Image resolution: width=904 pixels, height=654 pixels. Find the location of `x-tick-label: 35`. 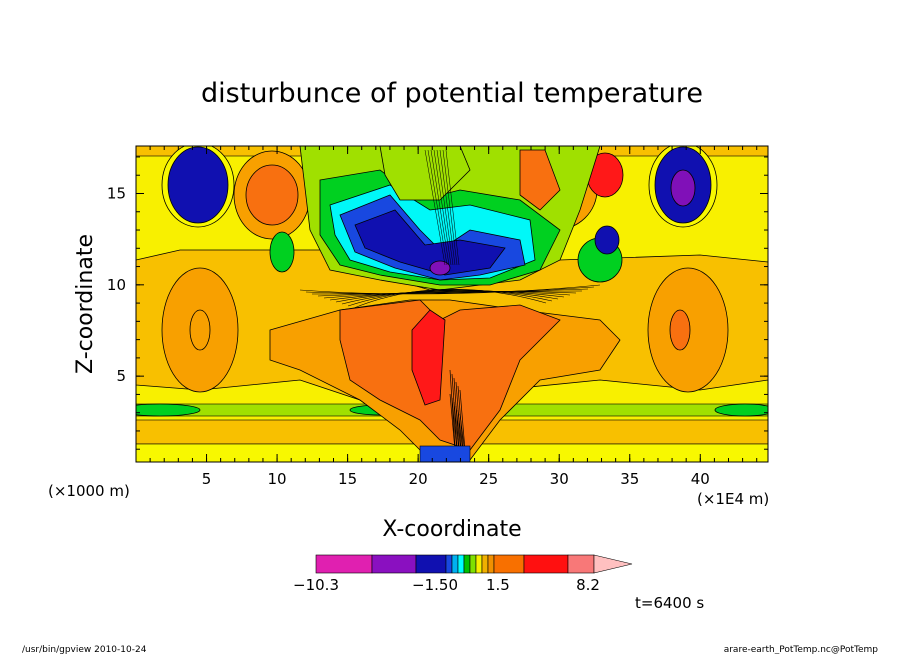

x-tick-label: 35 is located at coordinates (629, 479).